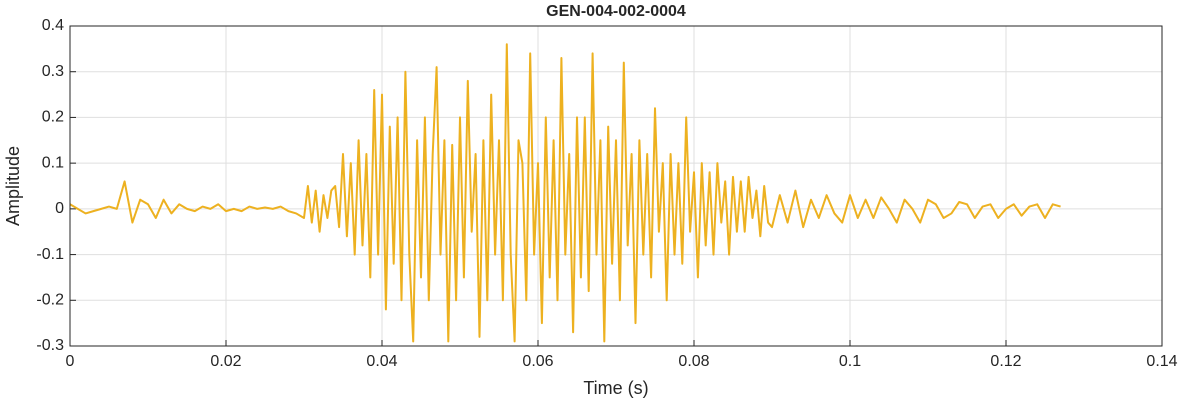 The width and height of the screenshot is (1182, 404). Describe the element at coordinates (850, 361) in the screenshot. I see `x-tick-label: 0.1` at that location.